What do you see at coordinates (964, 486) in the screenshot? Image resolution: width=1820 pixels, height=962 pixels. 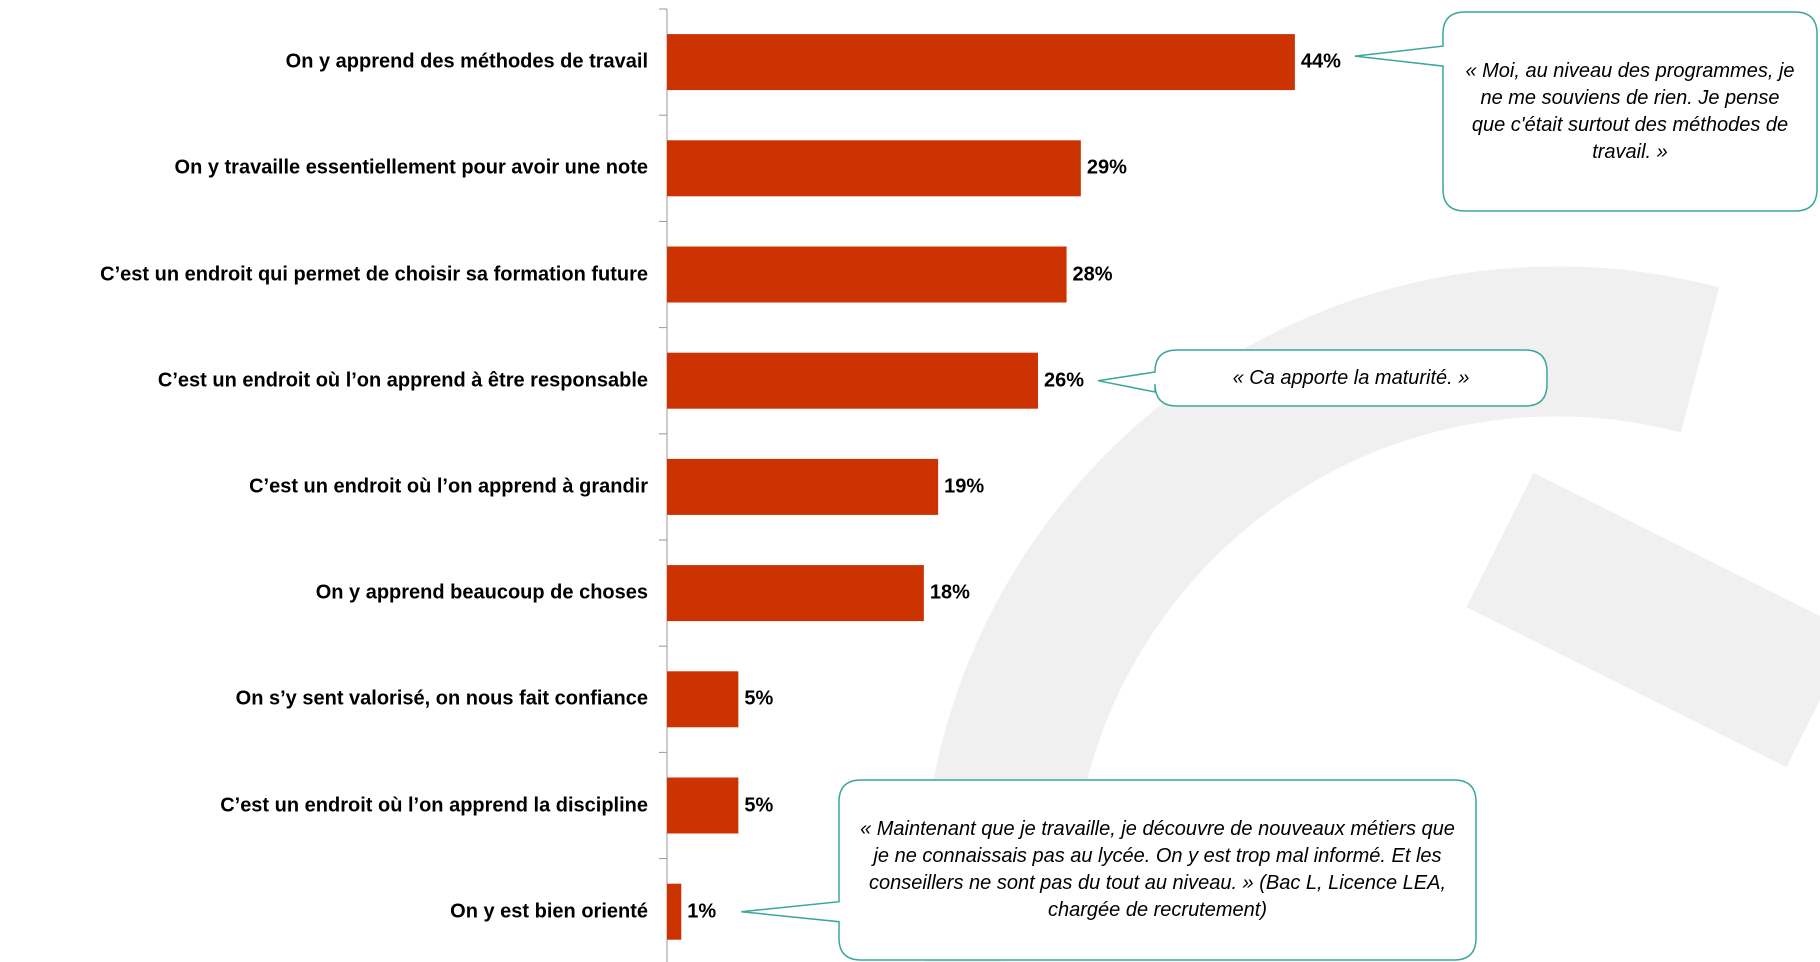 I see `value-label: 19%` at bounding box center [964, 486].